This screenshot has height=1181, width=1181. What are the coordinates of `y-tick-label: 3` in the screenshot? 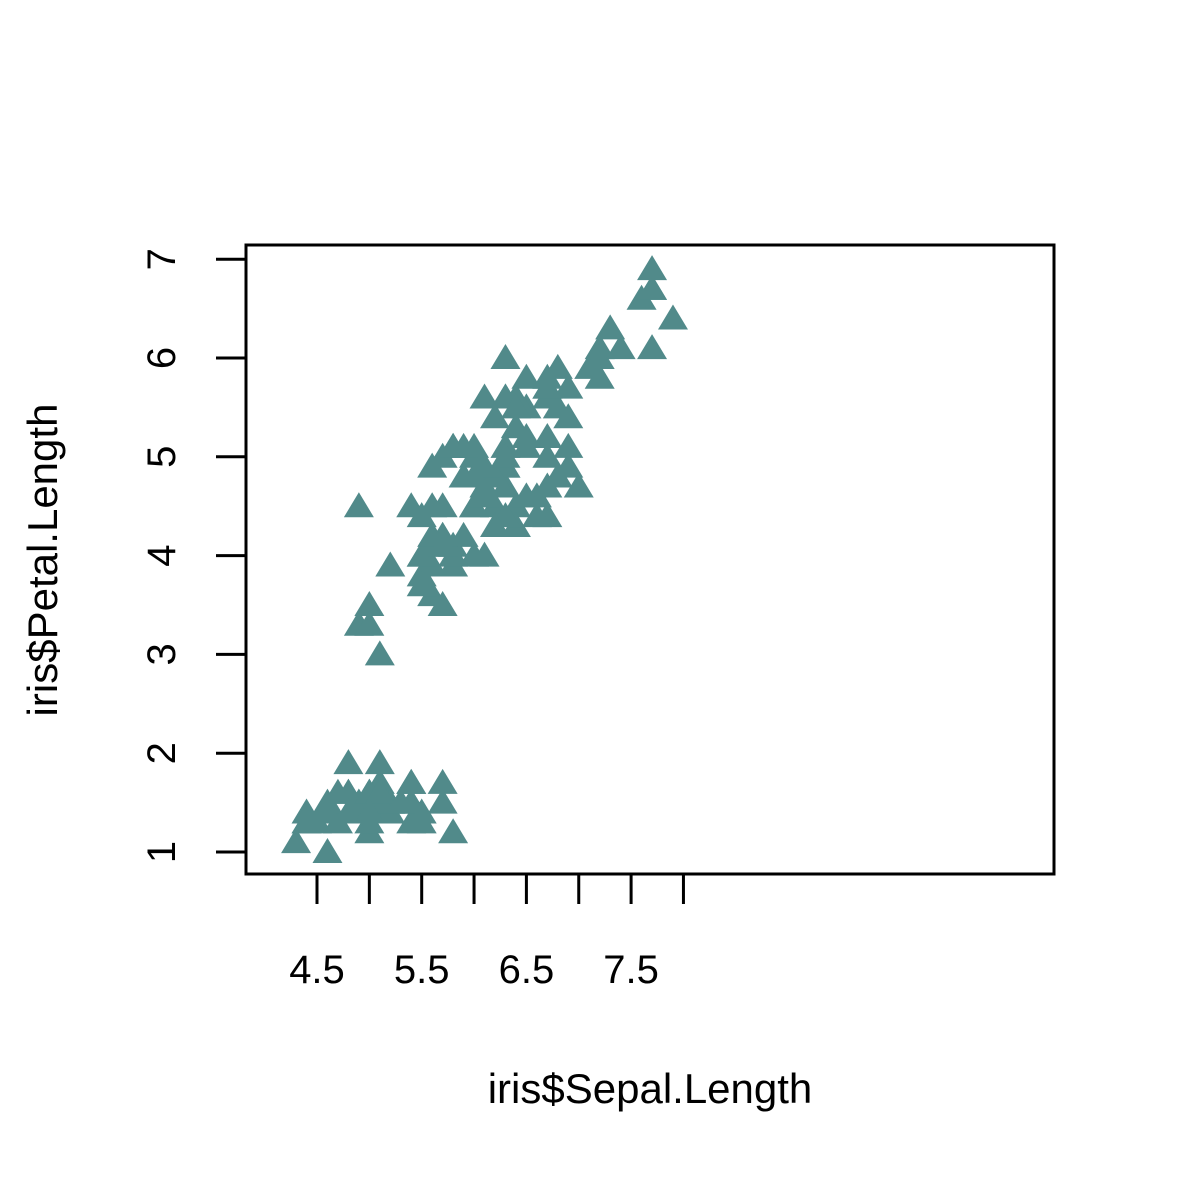 It's located at (162, 654).